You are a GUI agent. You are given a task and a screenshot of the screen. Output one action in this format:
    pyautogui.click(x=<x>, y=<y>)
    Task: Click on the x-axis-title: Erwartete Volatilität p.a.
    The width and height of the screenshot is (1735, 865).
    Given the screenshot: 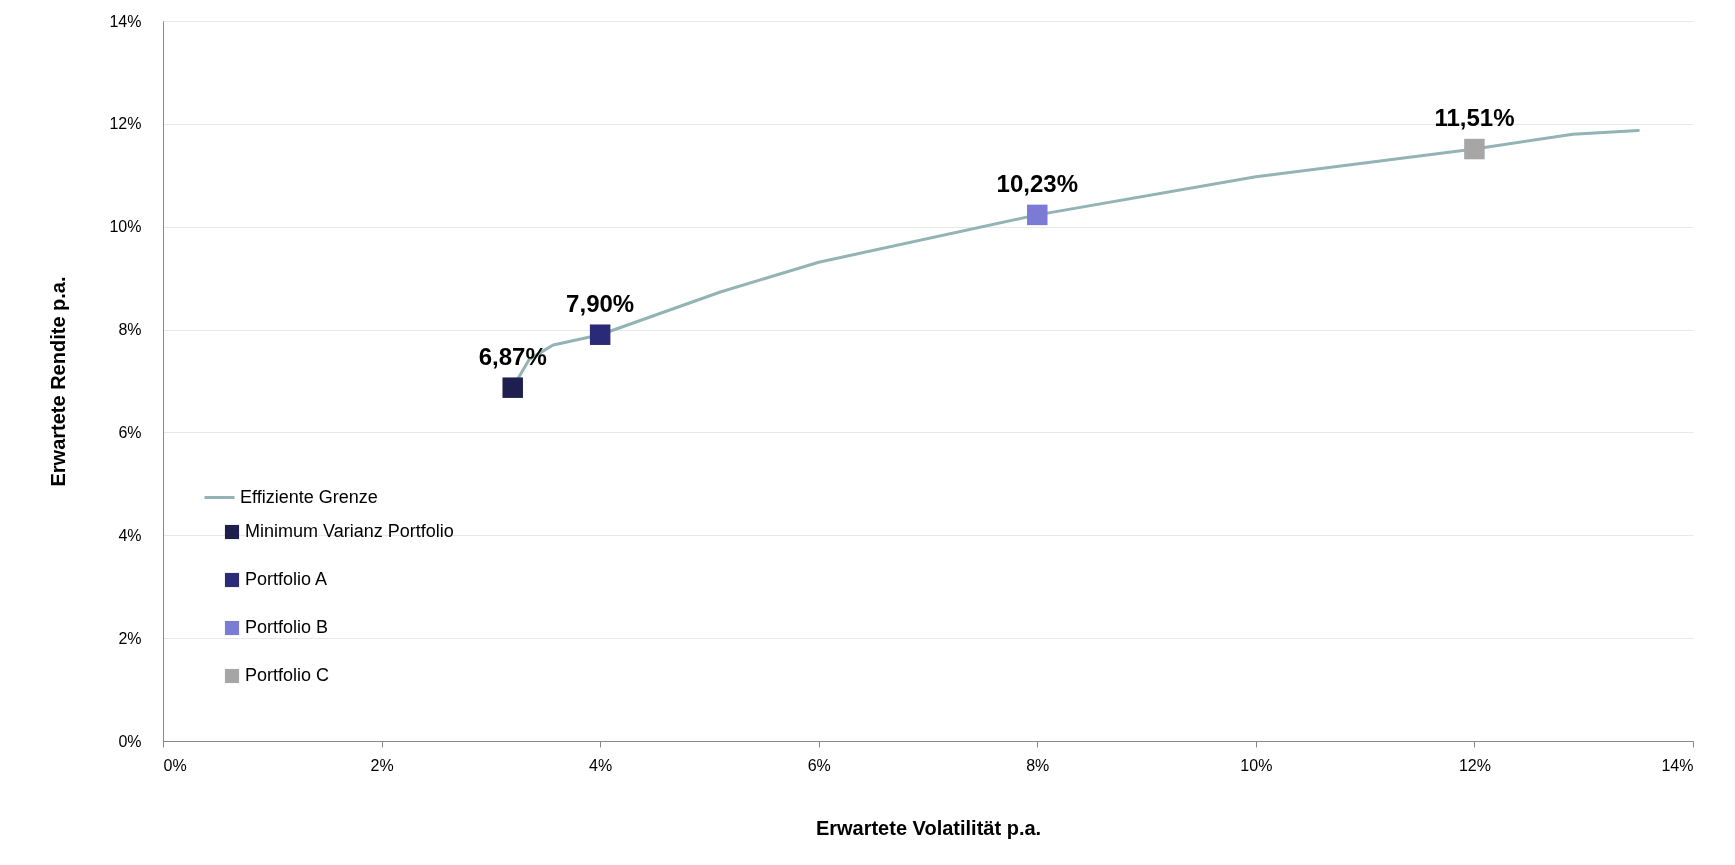 What is the action you would take?
    pyautogui.click(x=928, y=827)
    